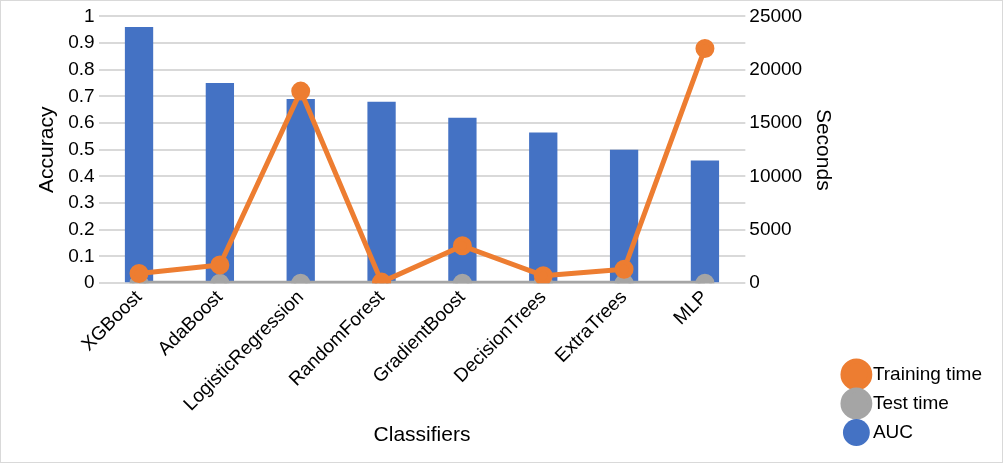  Describe the element at coordinates (89, 15) in the screenshot. I see `y-tick-label: 1` at that location.